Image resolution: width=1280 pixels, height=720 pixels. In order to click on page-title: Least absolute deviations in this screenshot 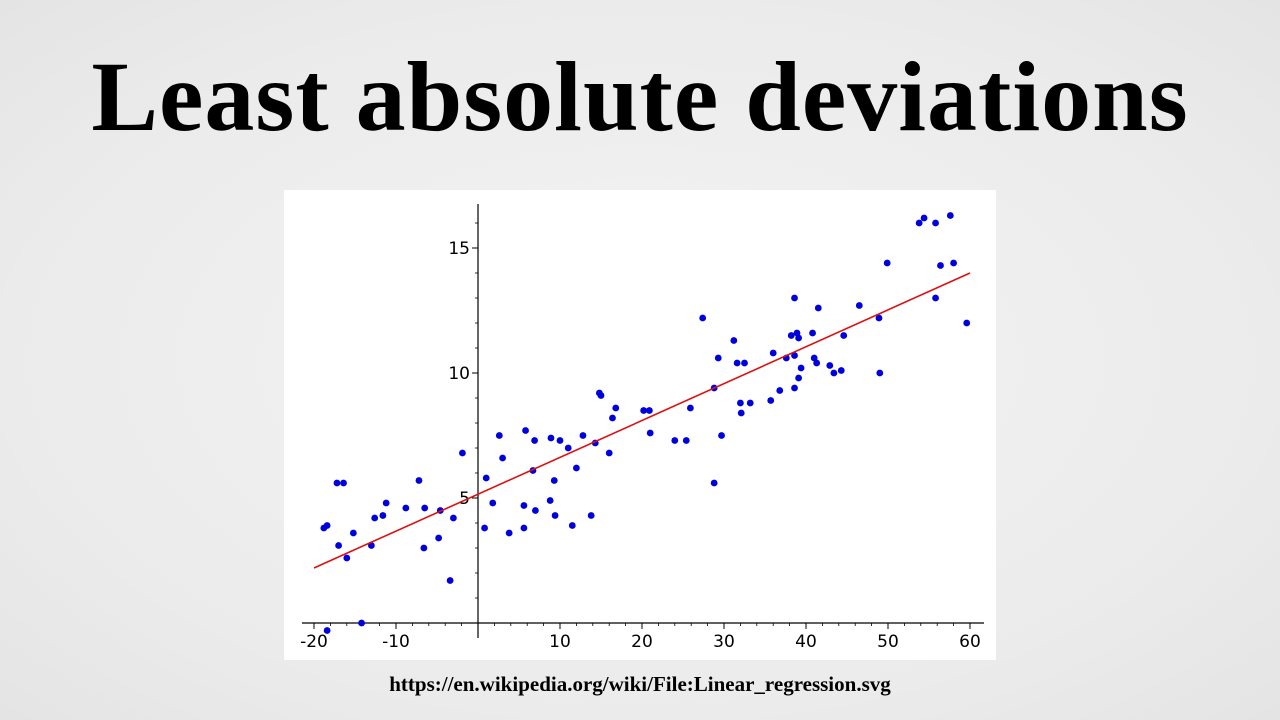, I will do `click(640, 96)`.